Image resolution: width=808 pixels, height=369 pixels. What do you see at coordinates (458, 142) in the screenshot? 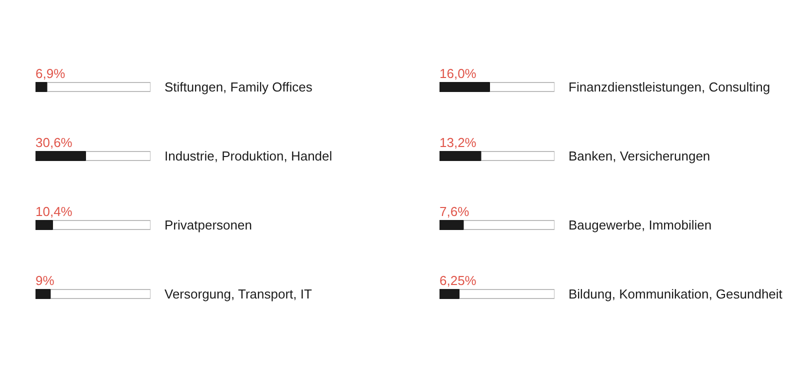
I see `data-label: 13,2%` at bounding box center [458, 142].